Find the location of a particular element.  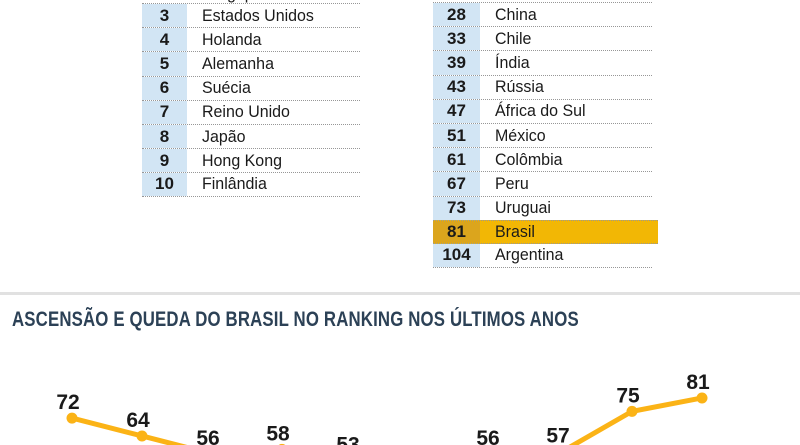

table-row: 39 Índia is located at coordinates (542, 62).